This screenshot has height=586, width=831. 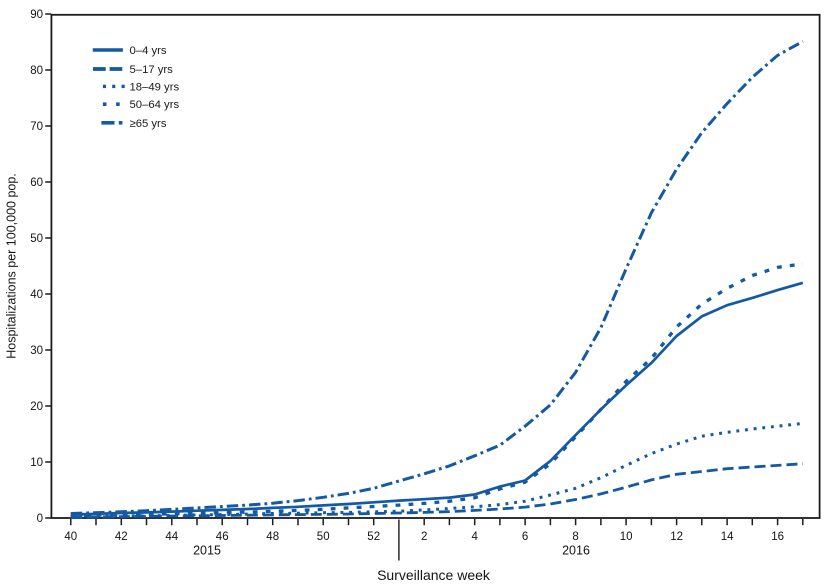 I want to click on svg-text: 50–64 yrs, so click(x=155, y=105).